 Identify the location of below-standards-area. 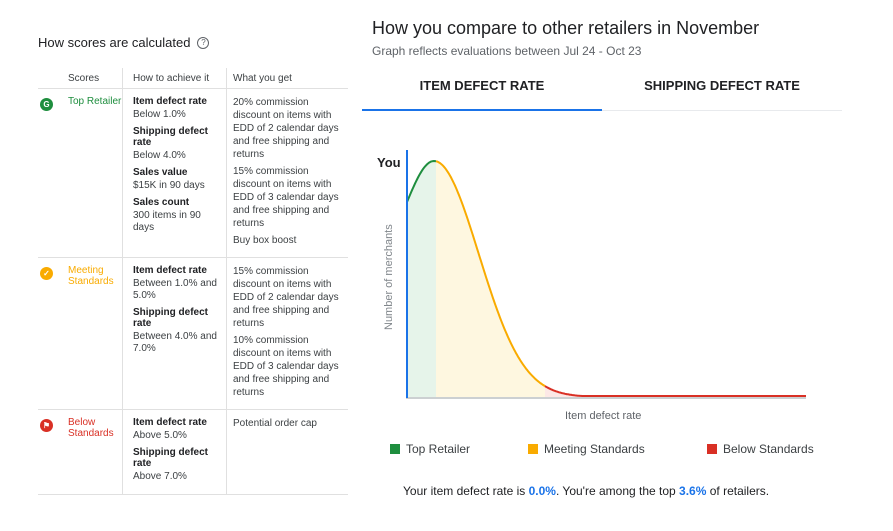
(675, 391).